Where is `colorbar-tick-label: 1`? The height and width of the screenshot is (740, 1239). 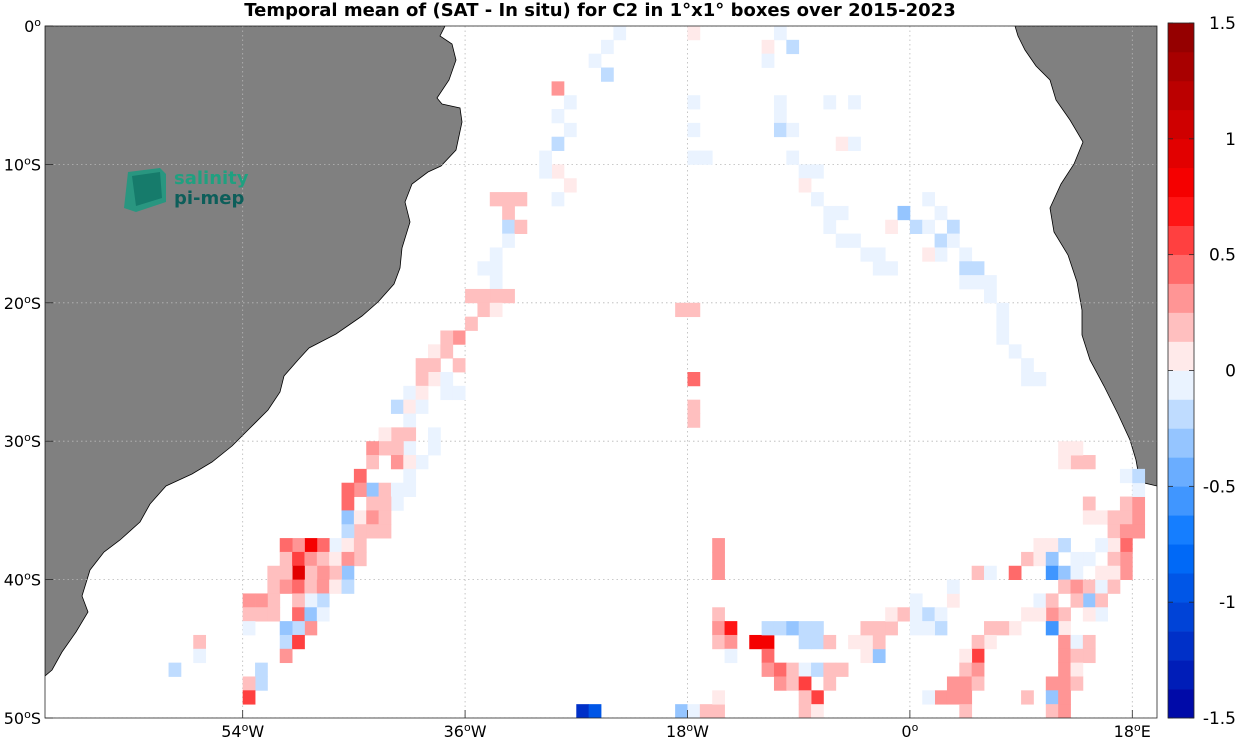
colorbar-tick-label: 1 is located at coordinates (1230, 140).